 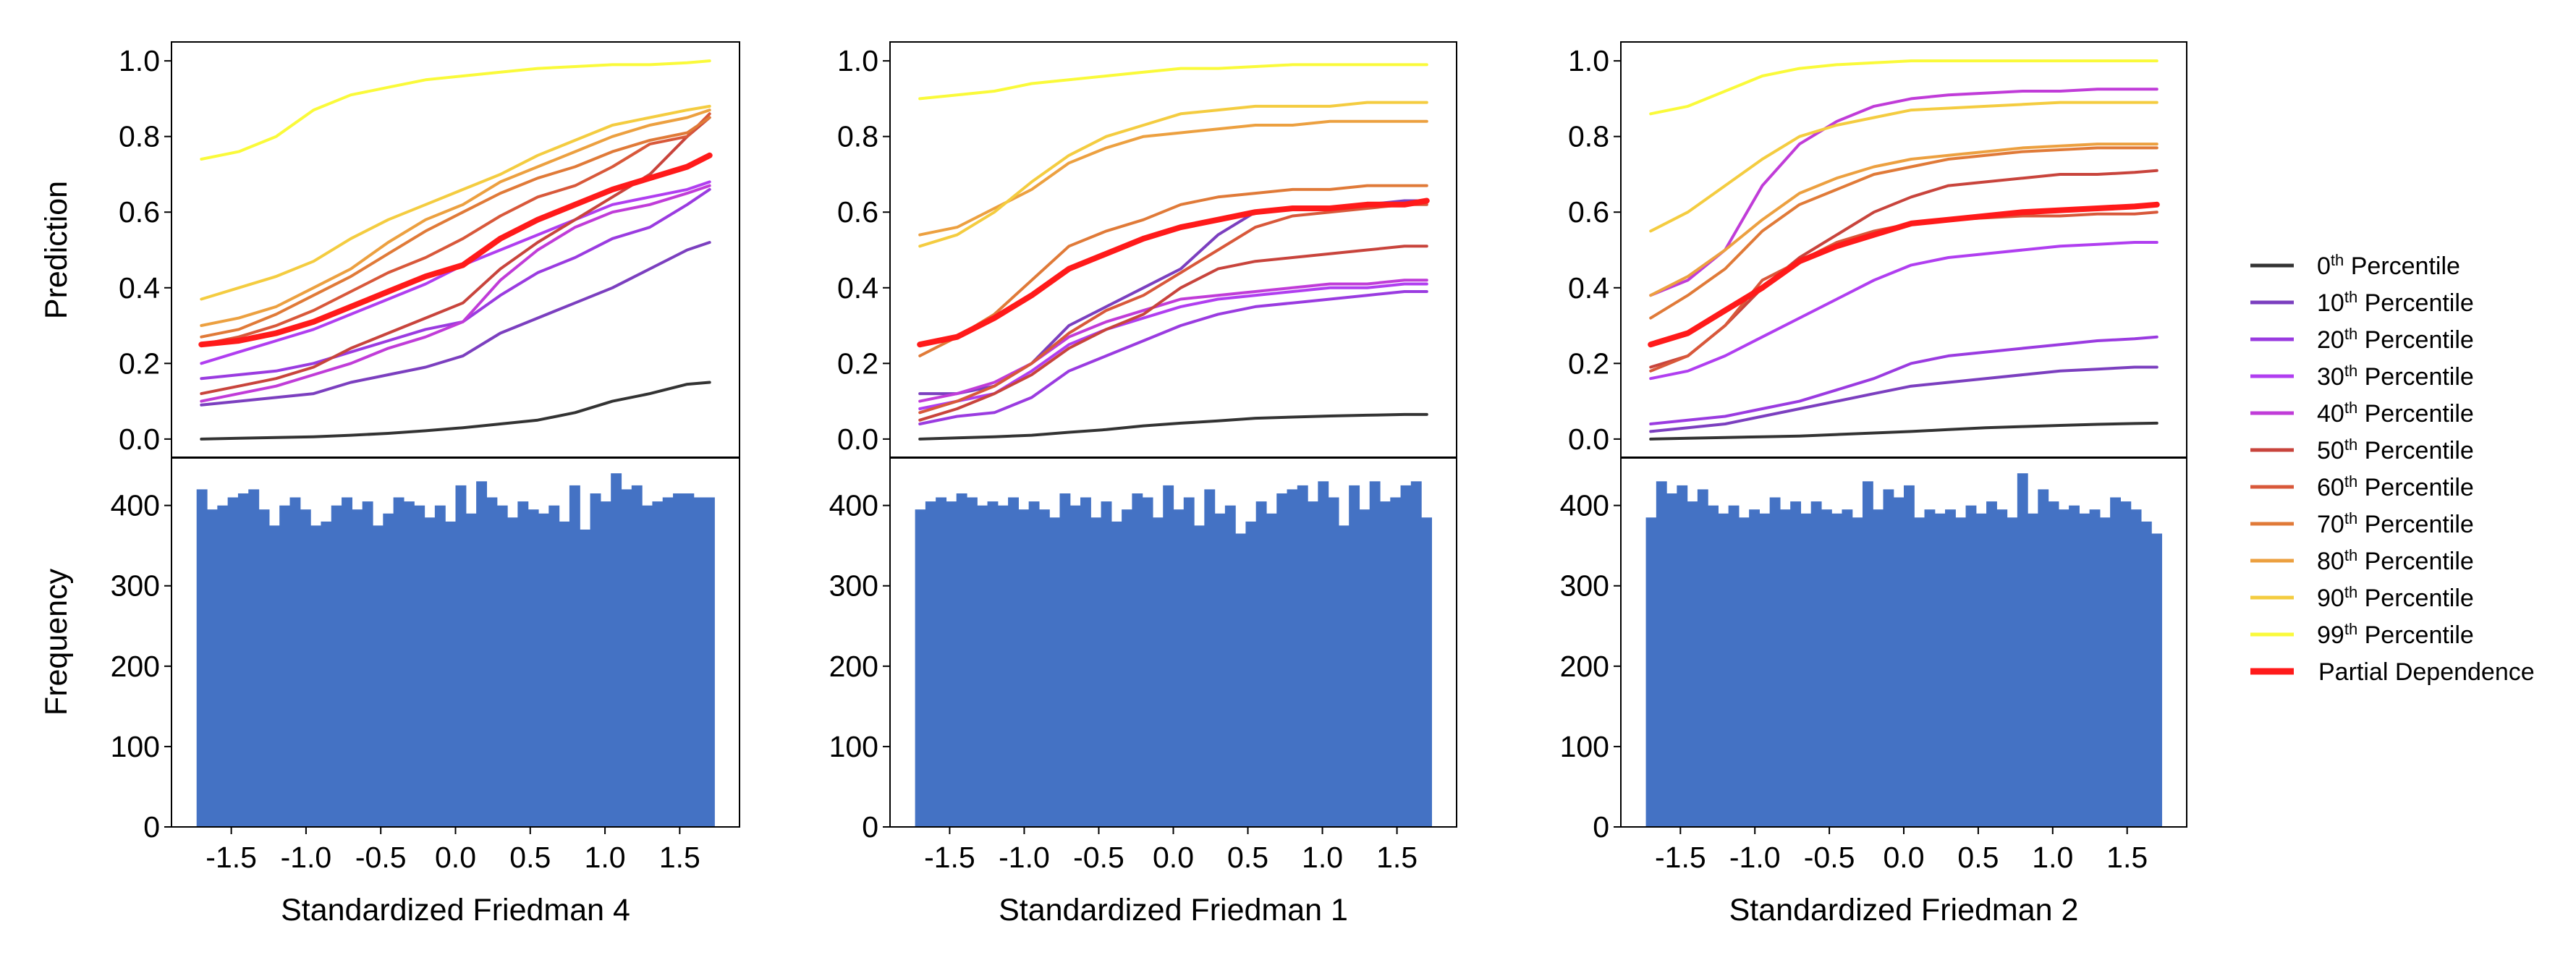 What do you see at coordinates (870, 827) in the screenshot?
I see `y-tick-label: 0` at bounding box center [870, 827].